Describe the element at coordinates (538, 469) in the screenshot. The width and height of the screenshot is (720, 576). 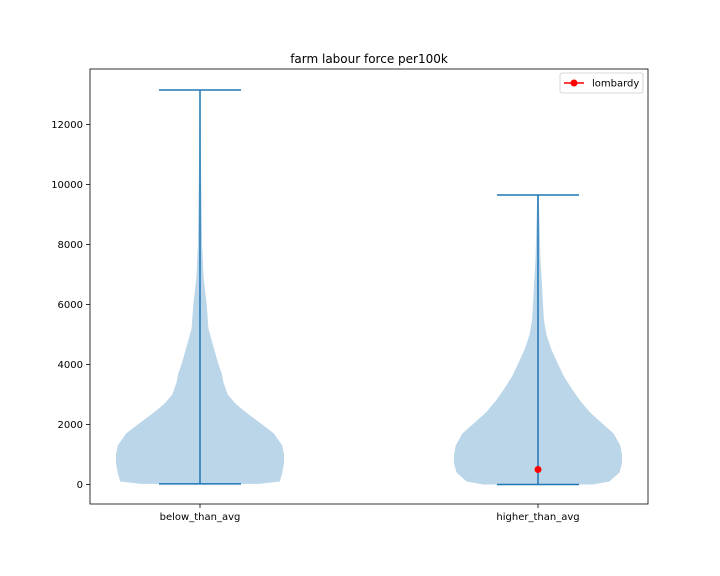
I see `point-lombardy` at that location.